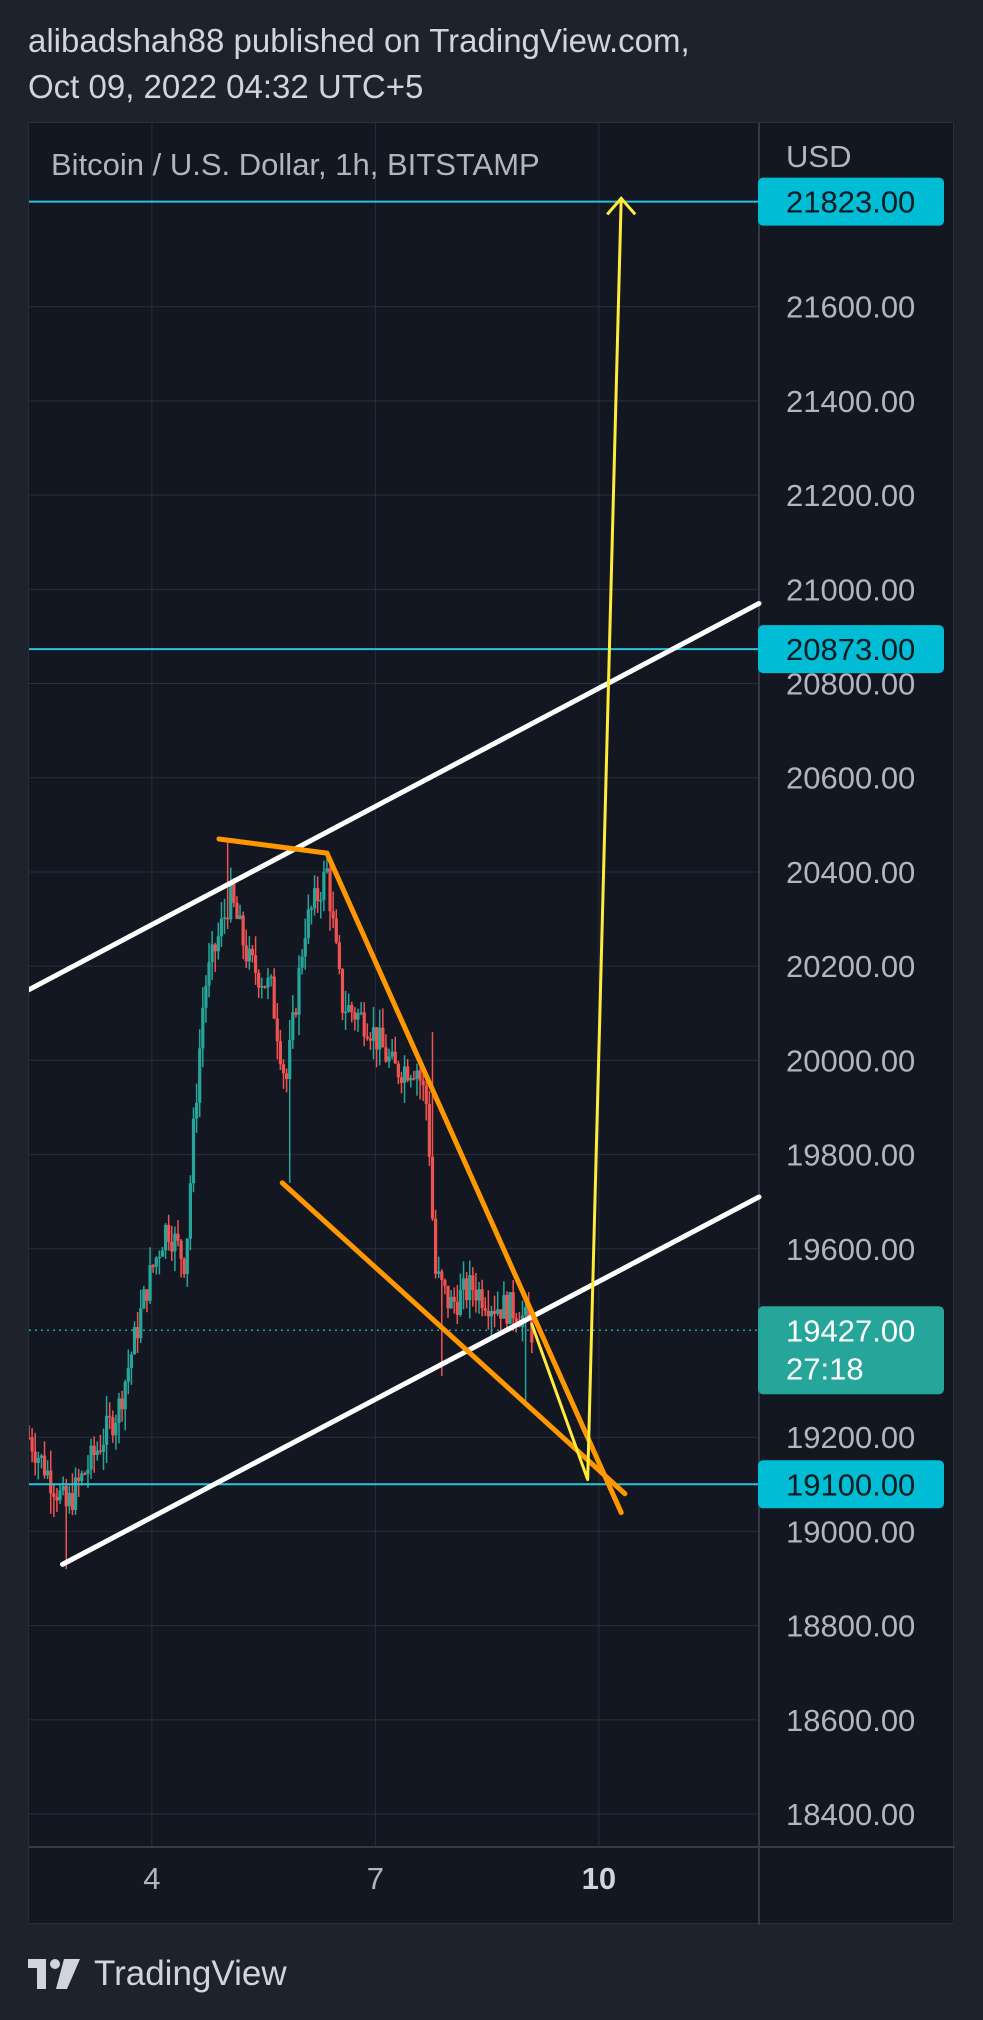  What do you see at coordinates (850, 1531) in the screenshot?
I see `price-tick-label: 19000.00` at bounding box center [850, 1531].